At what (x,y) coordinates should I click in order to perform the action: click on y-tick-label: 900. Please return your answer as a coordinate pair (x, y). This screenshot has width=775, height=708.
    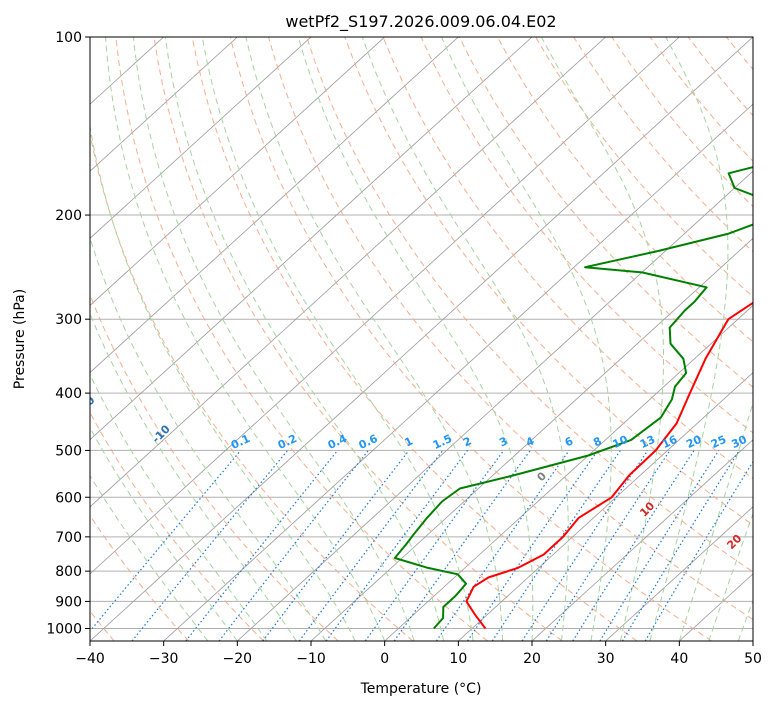
    Looking at the image, I should click on (68, 602).